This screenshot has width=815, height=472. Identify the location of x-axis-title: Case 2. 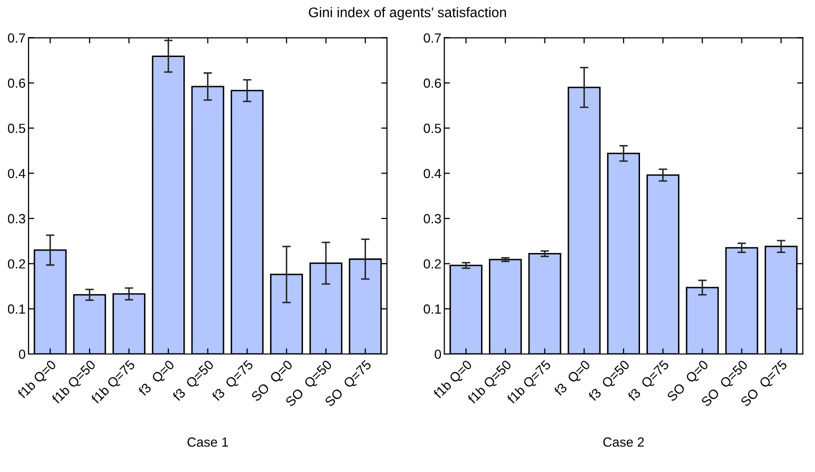
(623, 442).